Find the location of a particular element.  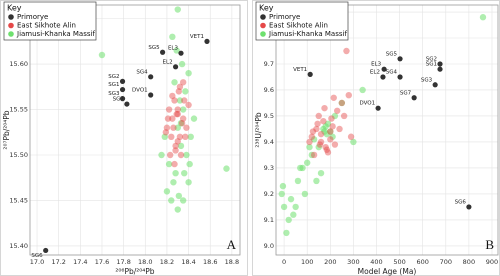

y-tick-label: 9.3 is located at coordinates (269, 168).